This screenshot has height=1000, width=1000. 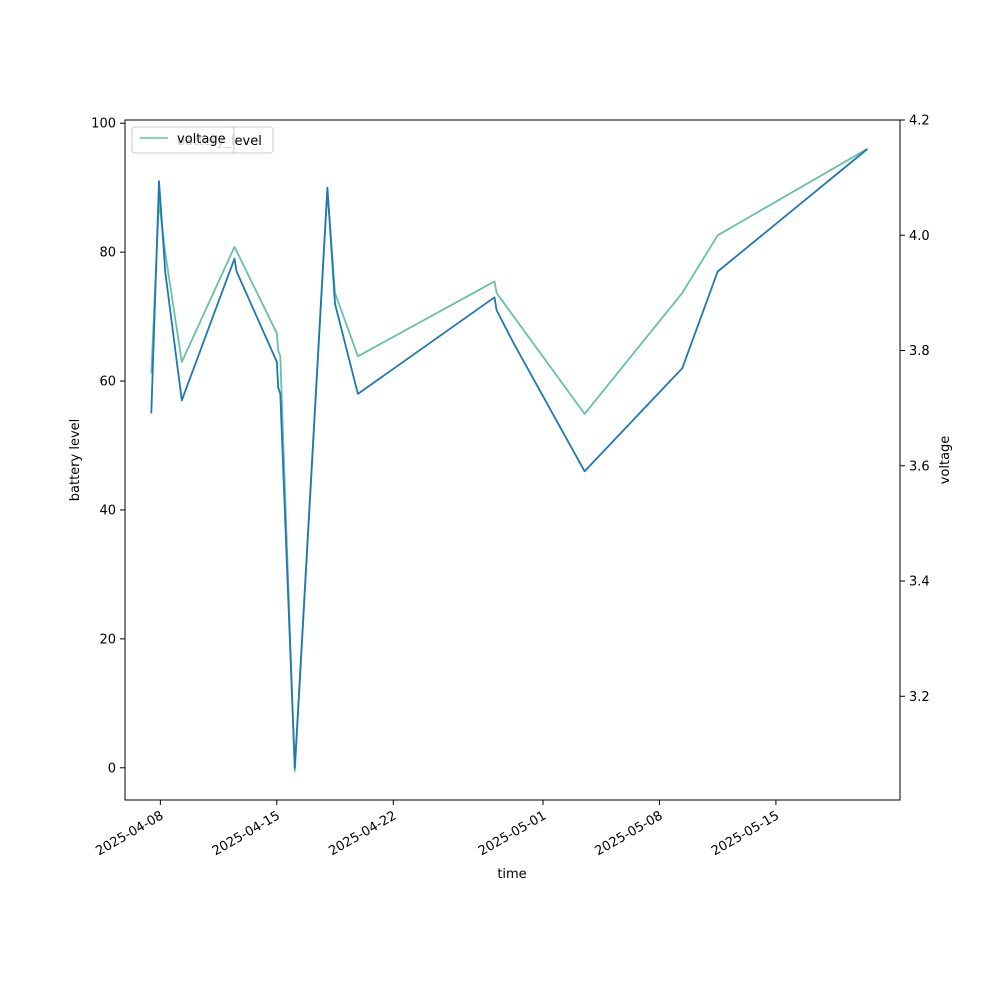 What do you see at coordinates (919, 121) in the screenshot?
I see `y2-tick-label: 4.2` at bounding box center [919, 121].